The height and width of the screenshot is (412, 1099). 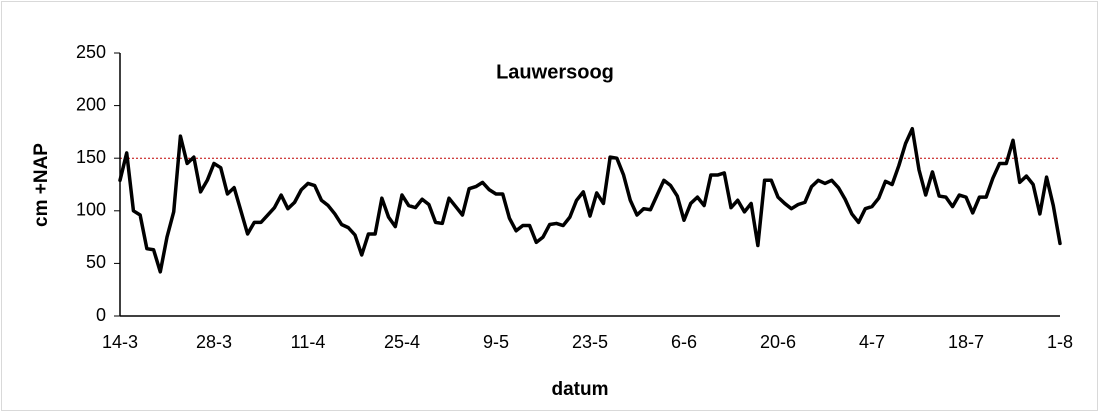 What do you see at coordinates (872, 342) in the screenshot?
I see `x-tick-label: 4-7` at bounding box center [872, 342].